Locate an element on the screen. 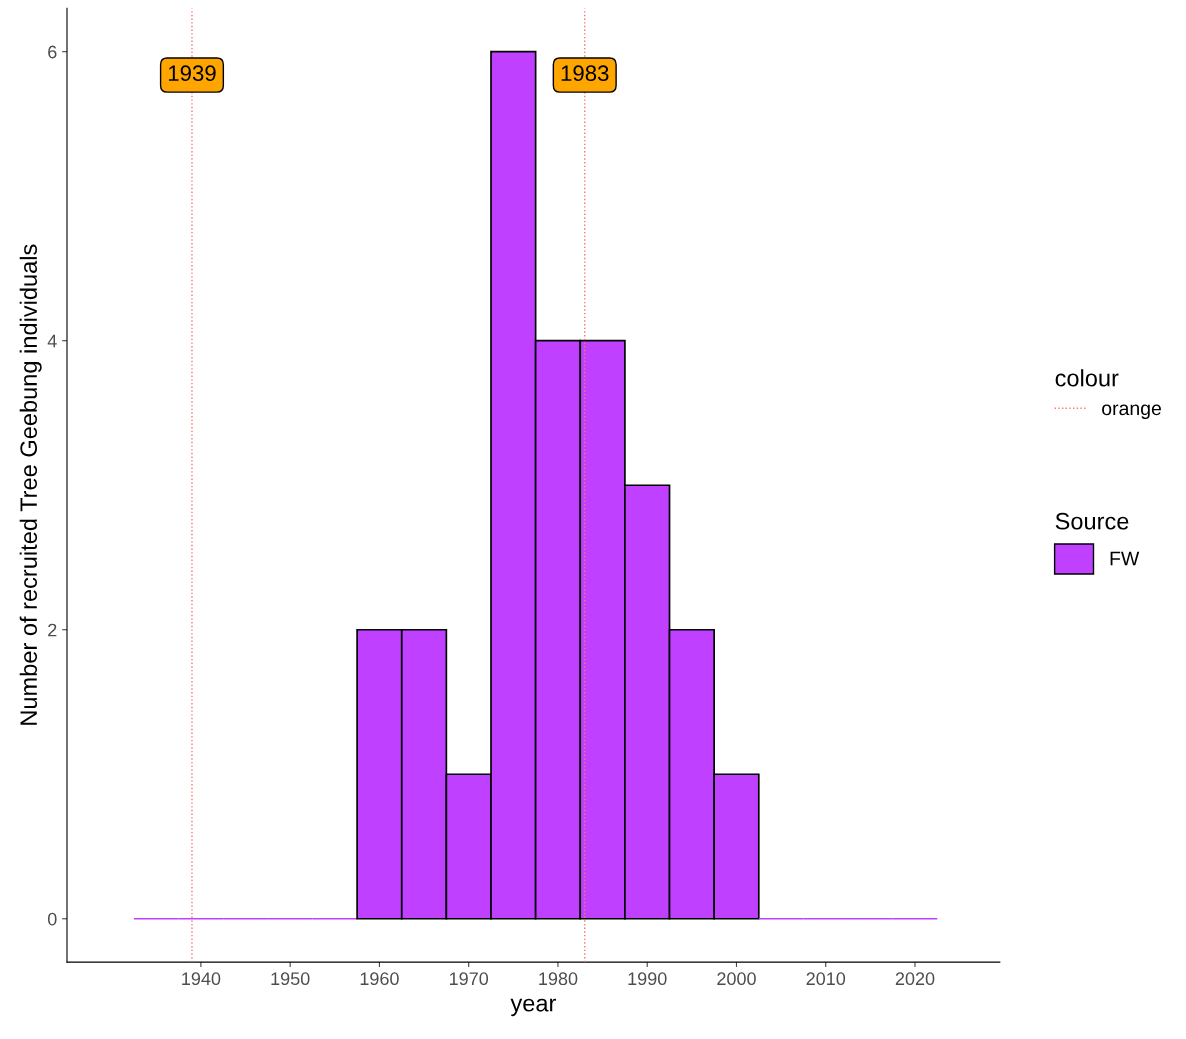  legend-label: FW is located at coordinates (1125, 558).